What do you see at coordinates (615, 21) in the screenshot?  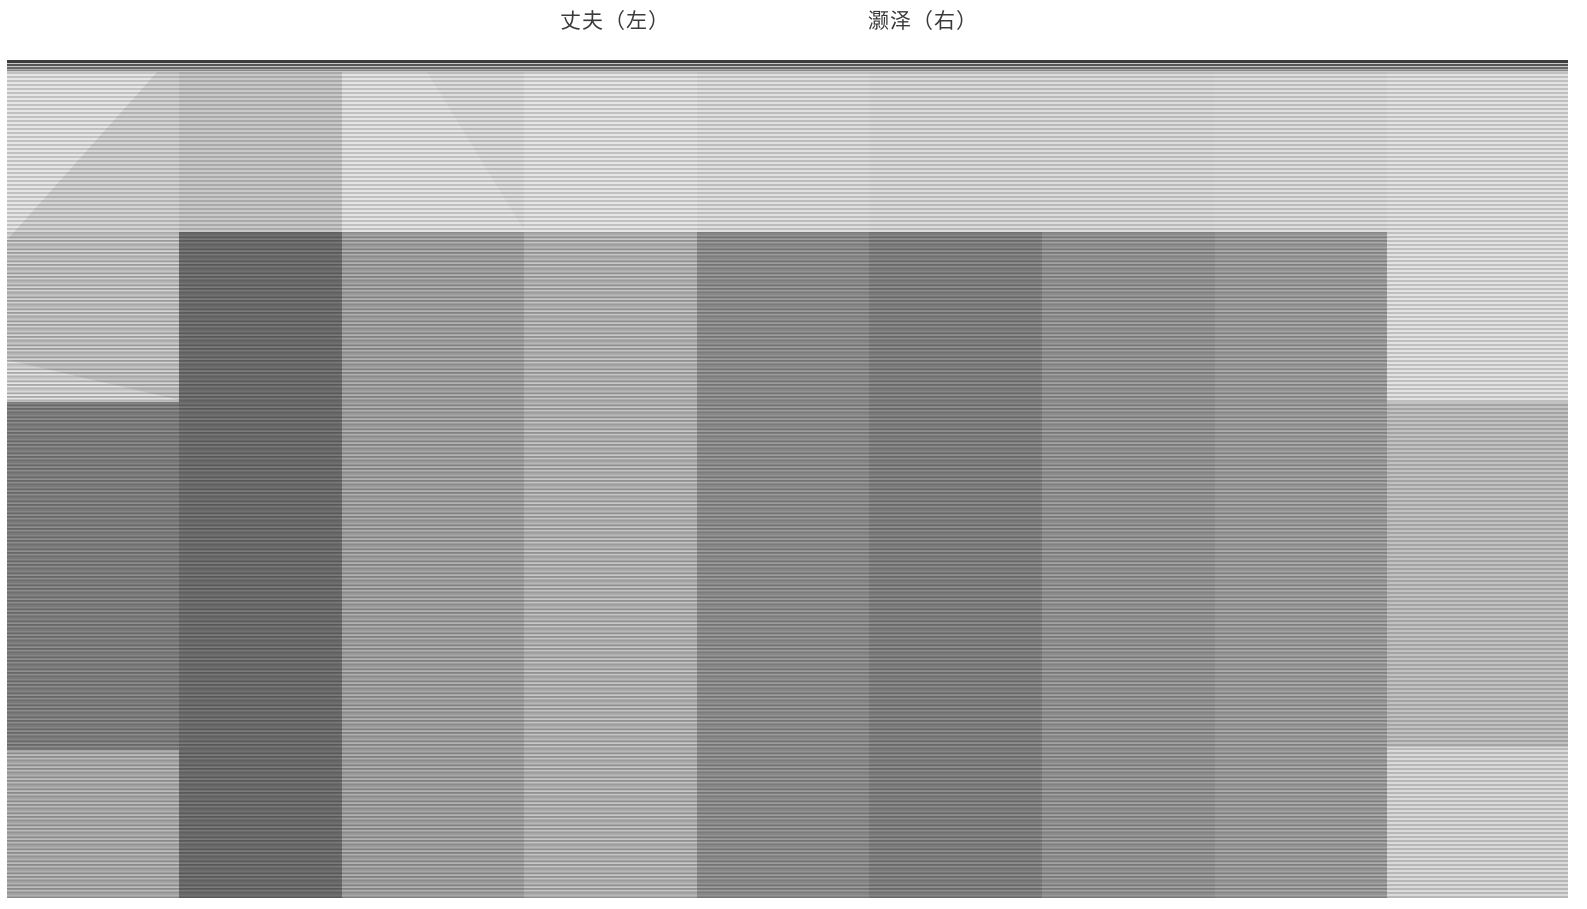 I see `caption-husband-left: 丈夫（左）` at bounding box center [615, 21].